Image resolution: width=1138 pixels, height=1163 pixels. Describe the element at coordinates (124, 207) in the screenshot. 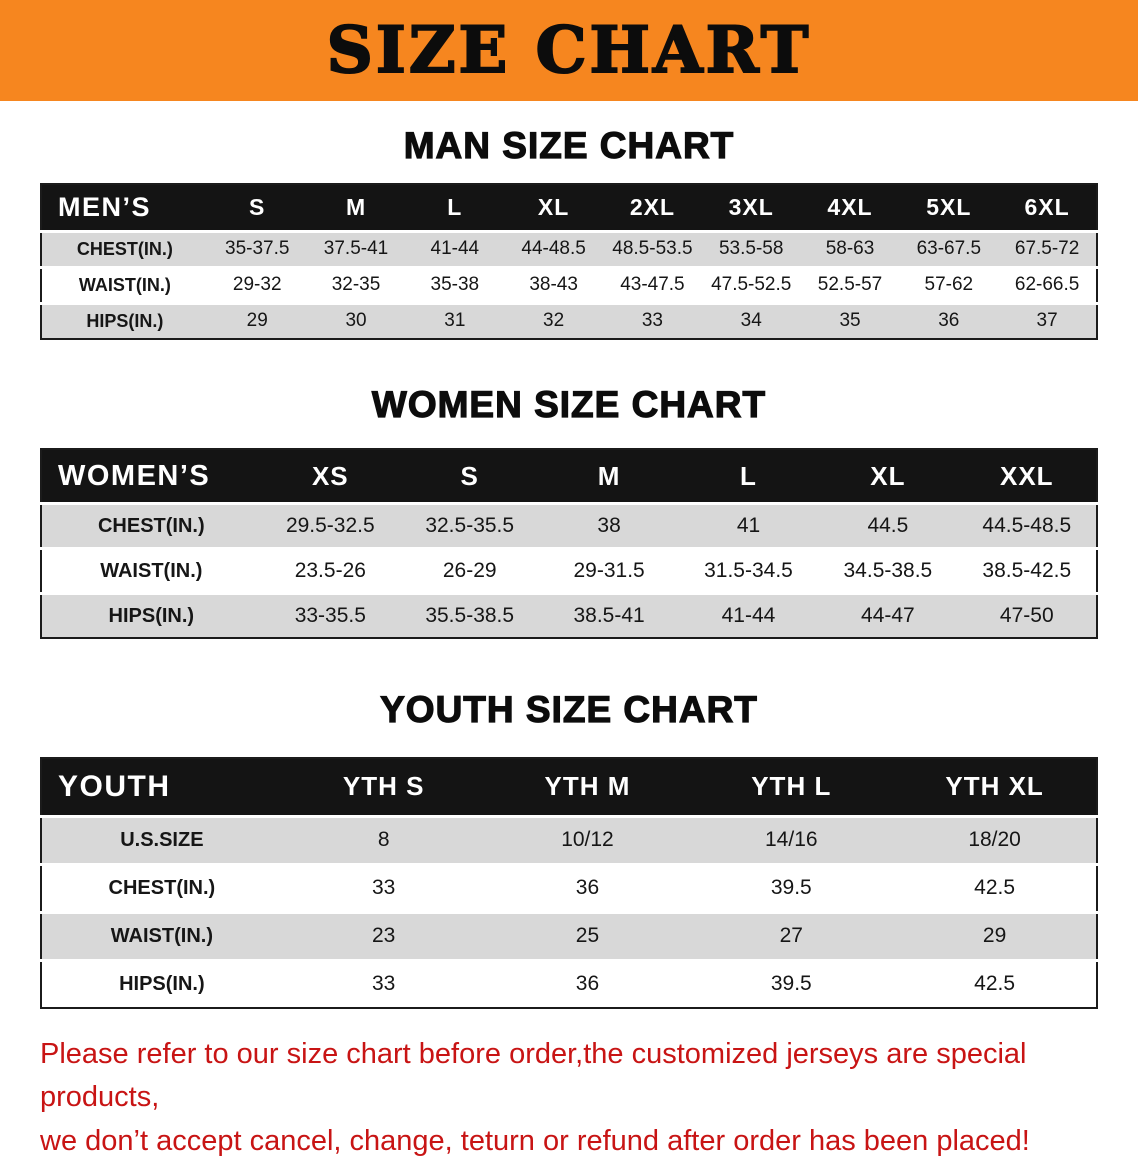

I see `table-title-cell: MEN’S` at that location.